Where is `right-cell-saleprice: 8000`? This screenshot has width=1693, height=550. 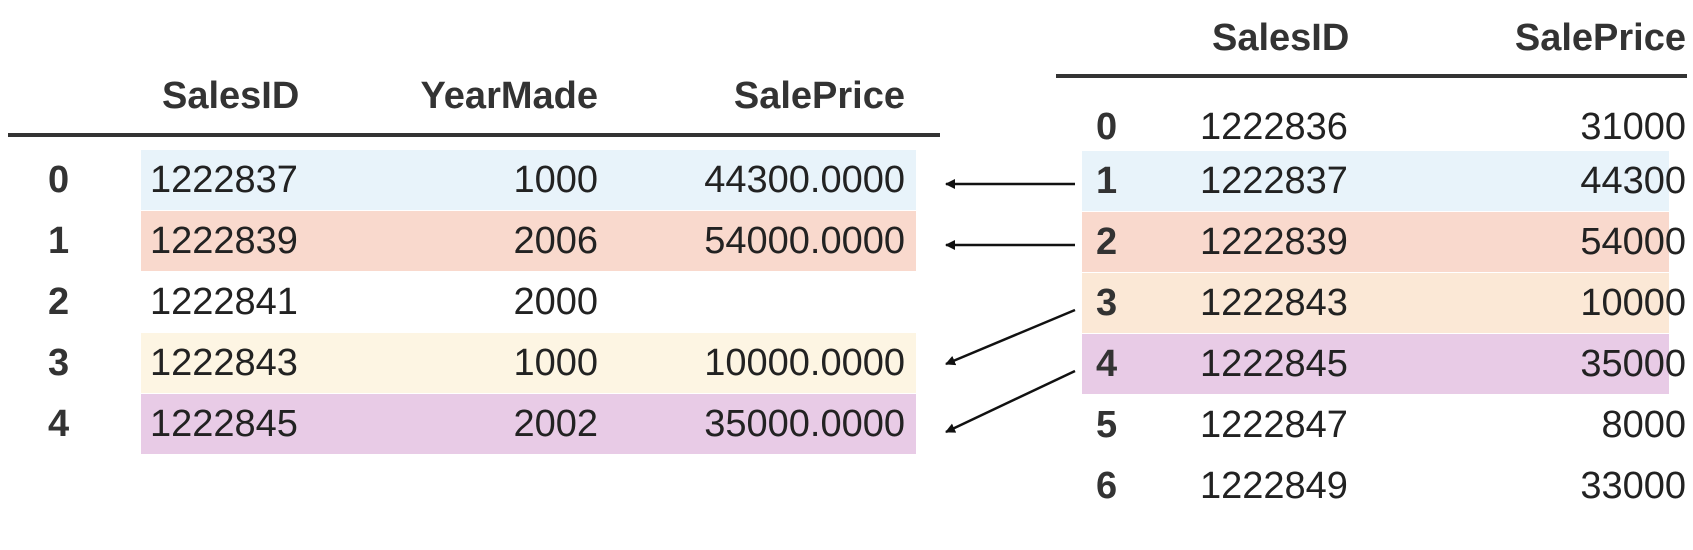
right-cell-saleprice: 8000 is located at coordinates (1643, 425).